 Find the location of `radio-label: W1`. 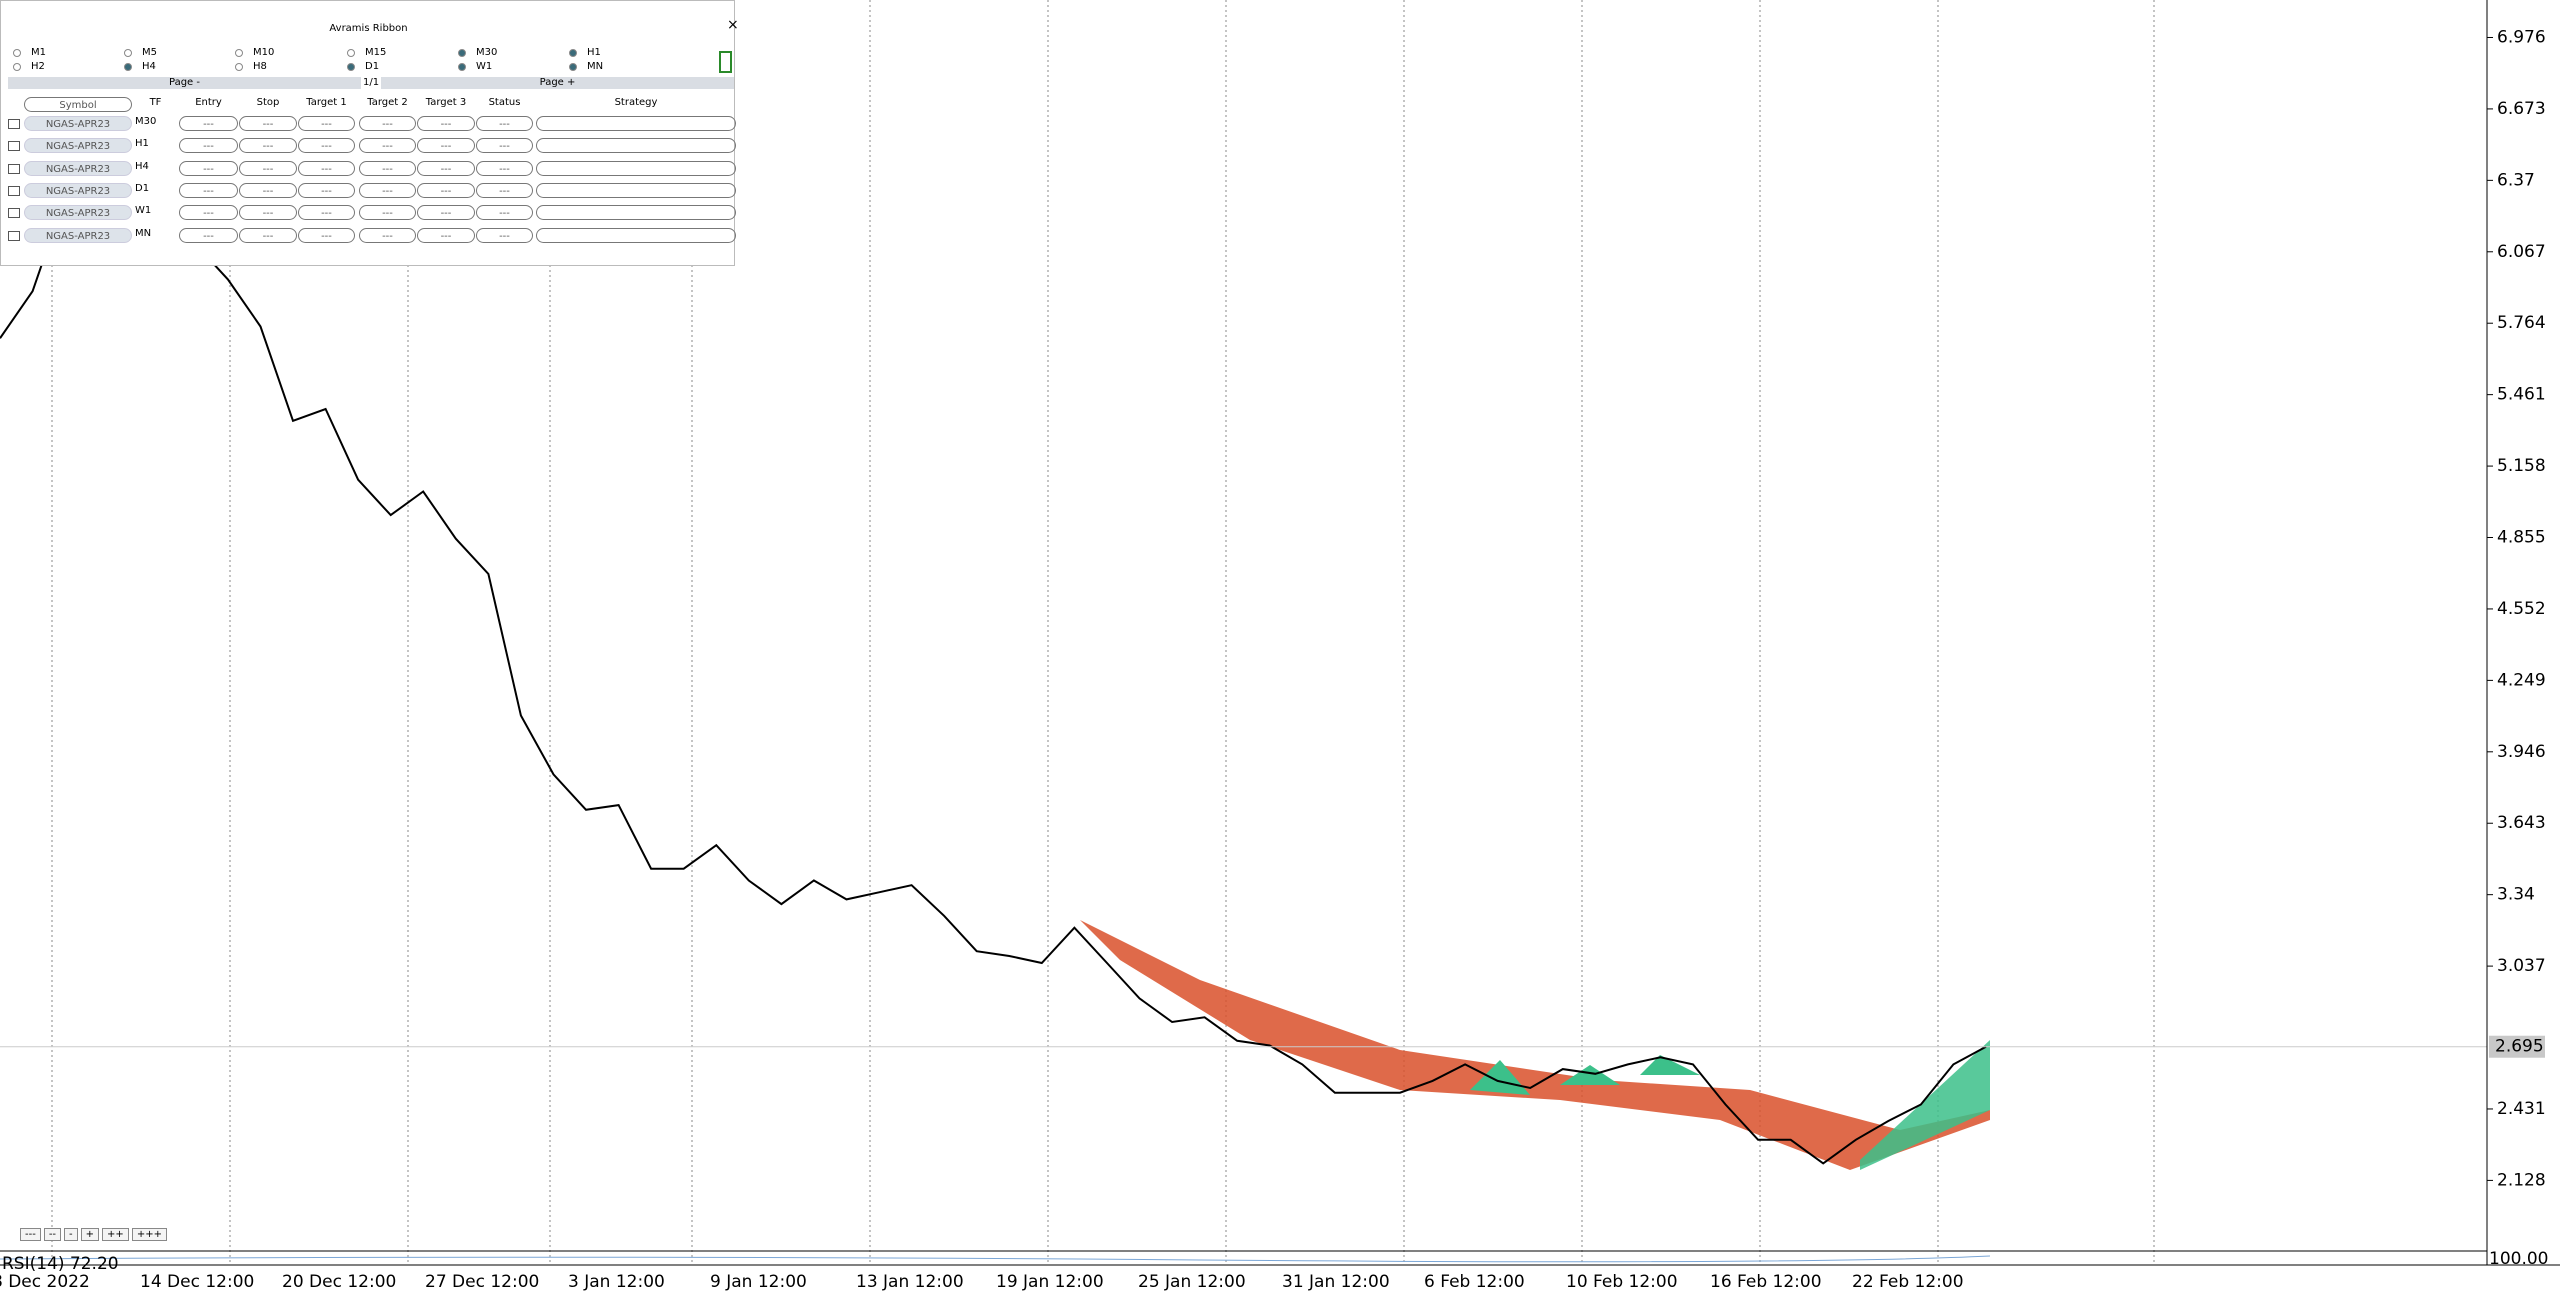

radio-label: W1 is located at coordinates (484, 66).